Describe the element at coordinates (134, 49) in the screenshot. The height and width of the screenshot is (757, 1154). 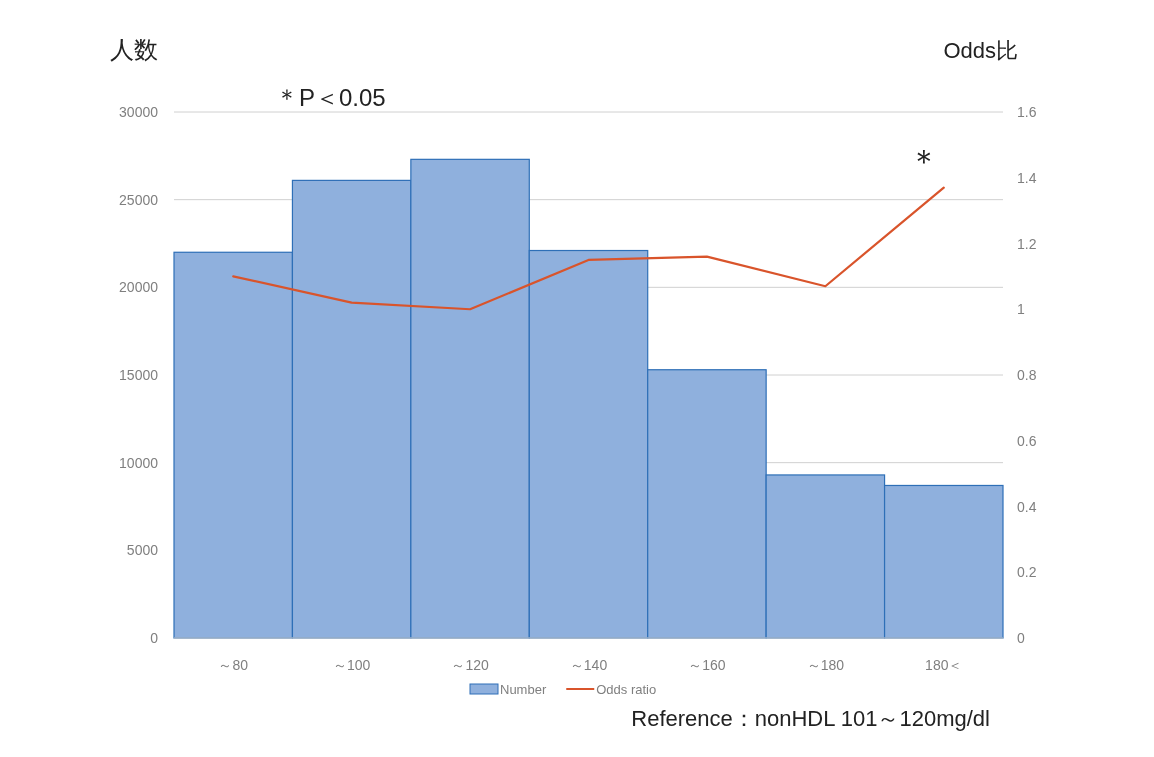
I see `y-axis-title: 人数` at that location.